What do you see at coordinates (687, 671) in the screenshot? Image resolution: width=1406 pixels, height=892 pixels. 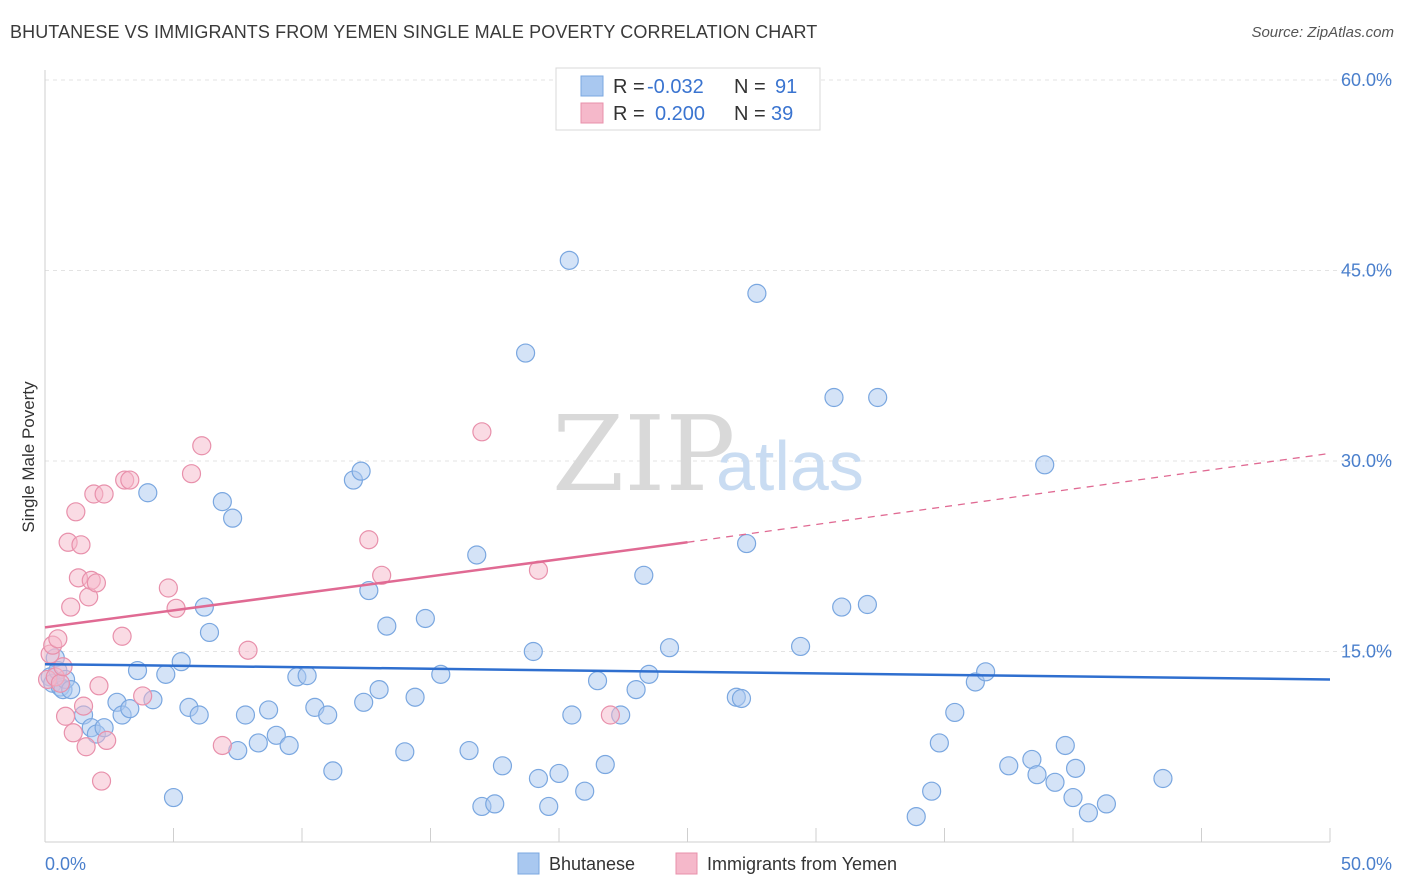 I see `trend-line-bhutanese` at bounding box center [687, 671].